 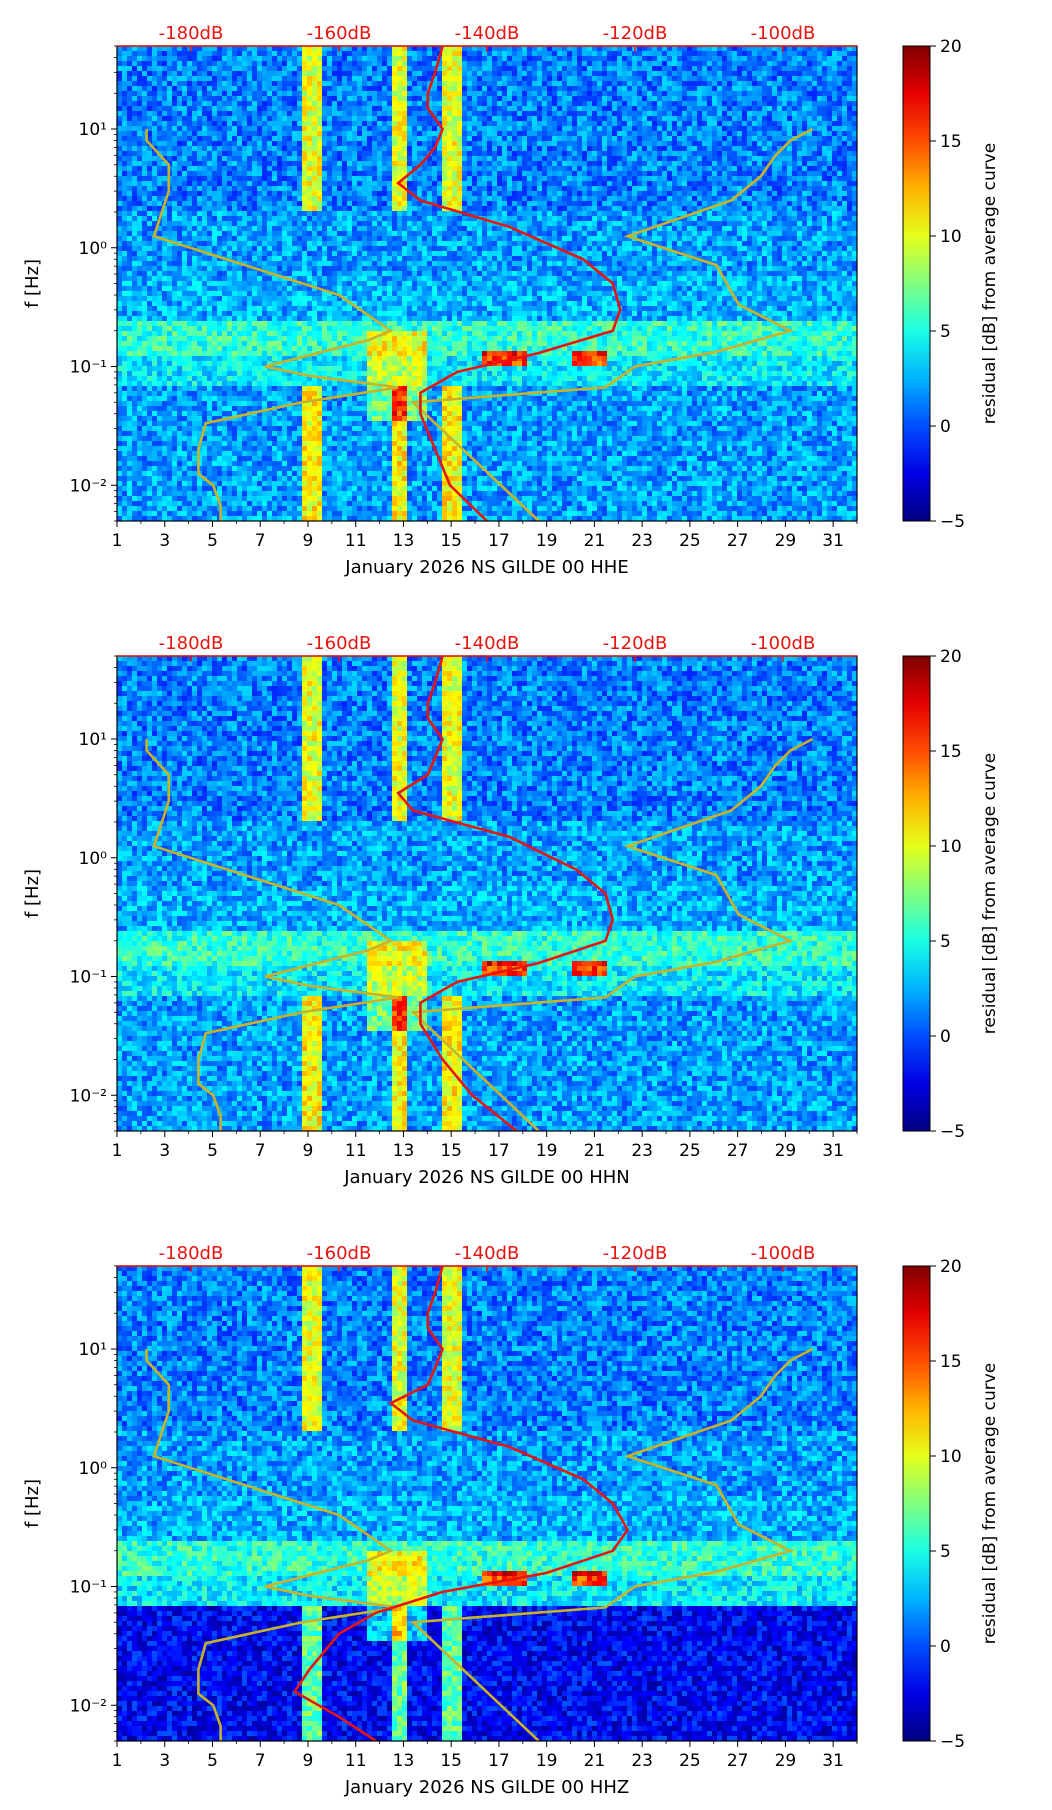 What do you see at coordinates (916, 1503) in the screenshot?
I see `colorbar` at bounding box center [916, 1503].